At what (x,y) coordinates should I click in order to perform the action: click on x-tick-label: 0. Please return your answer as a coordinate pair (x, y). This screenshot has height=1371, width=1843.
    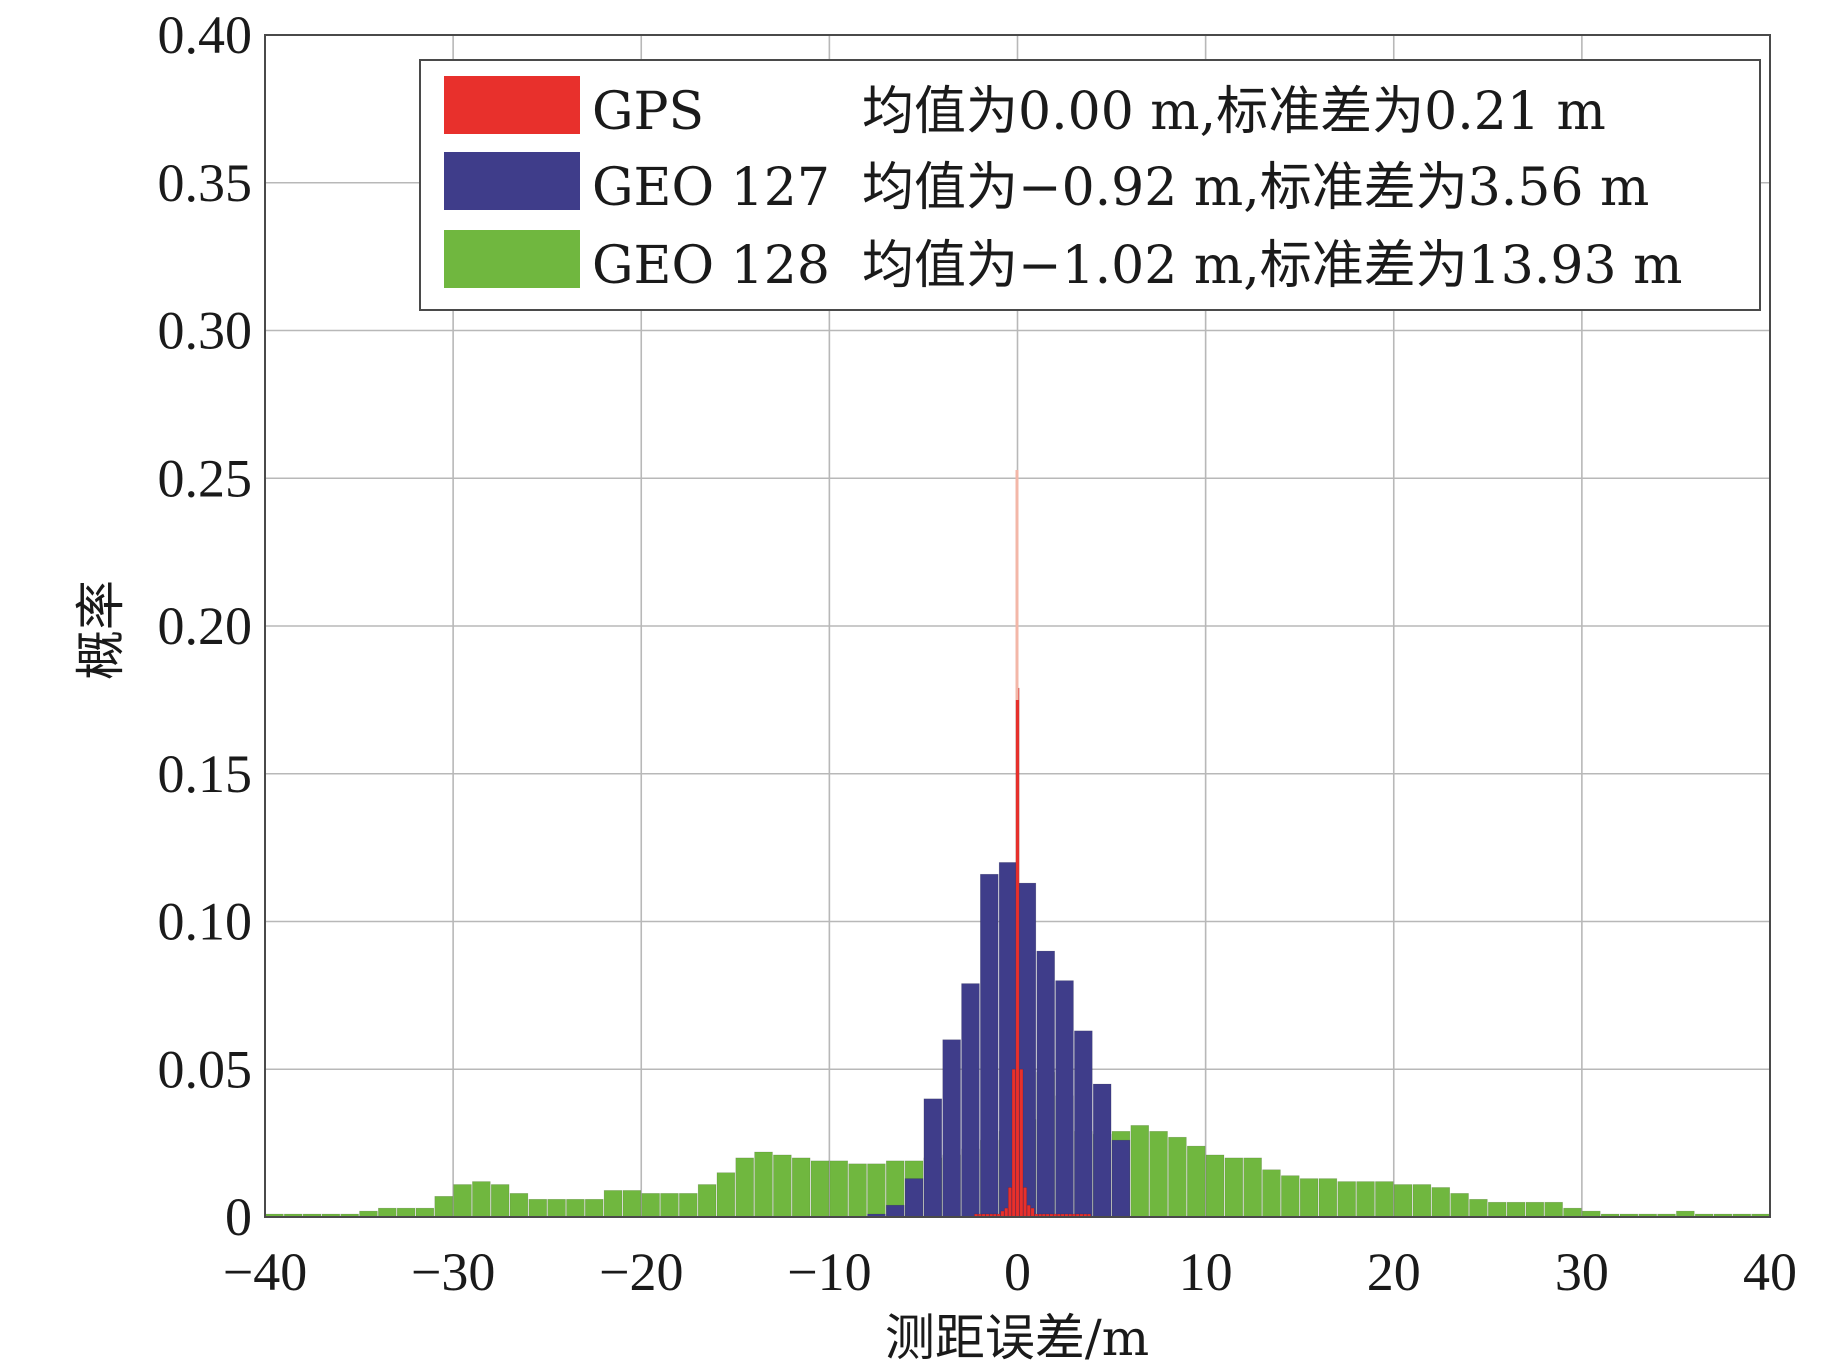
    Looking at the image, I should click on (1017, 1272).